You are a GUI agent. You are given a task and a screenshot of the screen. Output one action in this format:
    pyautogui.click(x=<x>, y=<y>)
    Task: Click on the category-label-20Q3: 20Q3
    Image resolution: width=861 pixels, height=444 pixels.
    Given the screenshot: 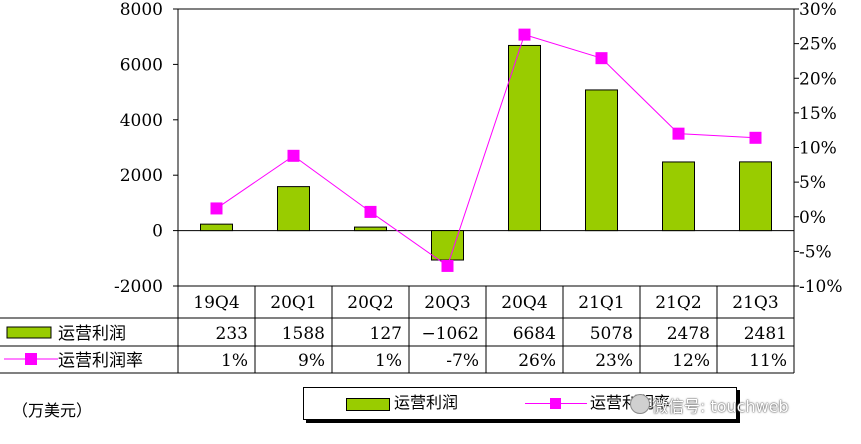 What is the action you would take?
    pyautogui.click(x=447, y=303)
    